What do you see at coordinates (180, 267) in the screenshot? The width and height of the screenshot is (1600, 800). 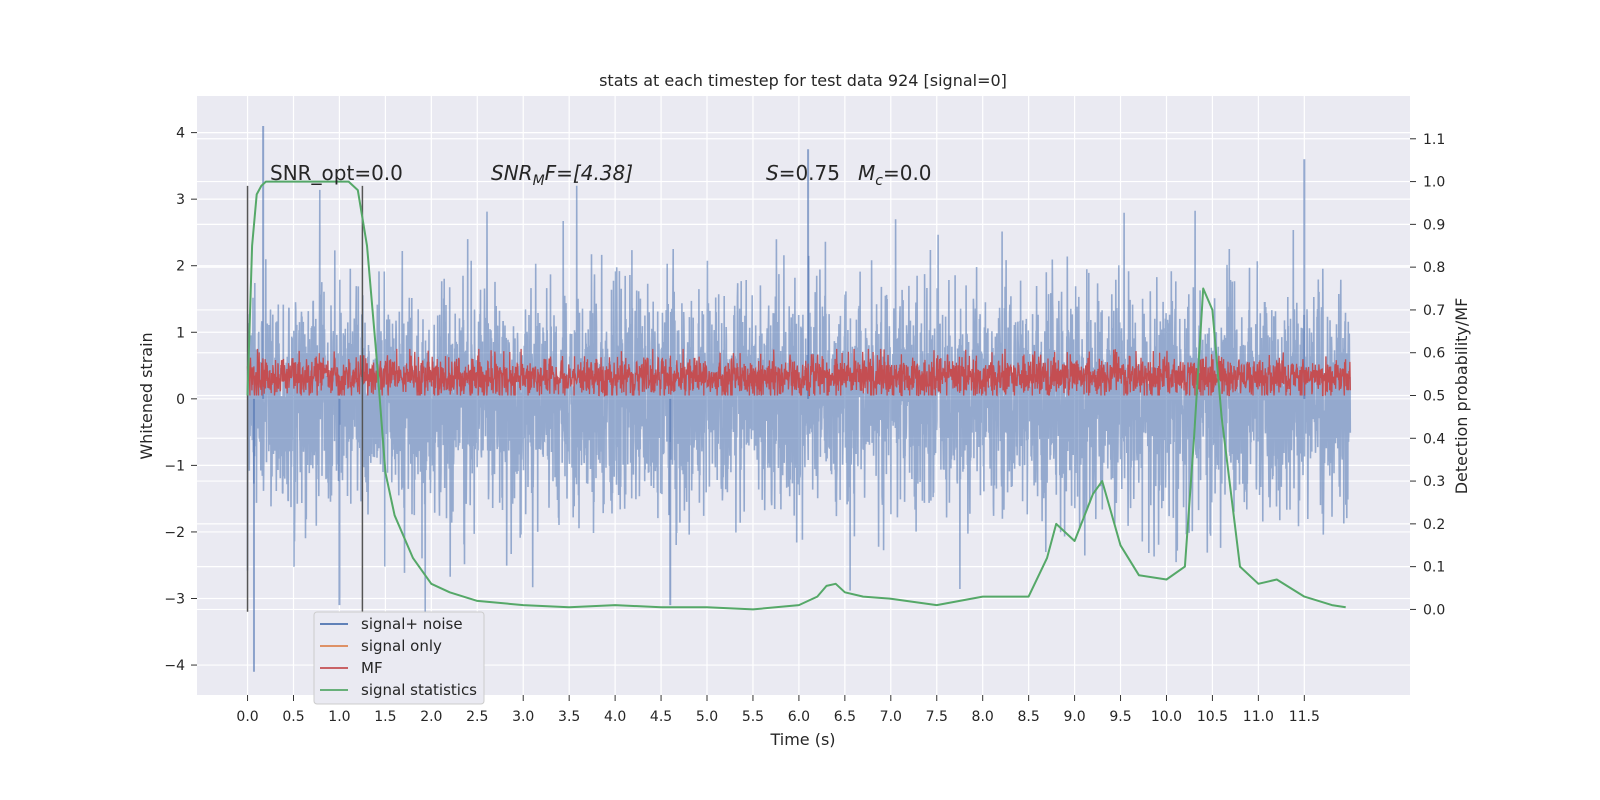 I see `y-tick-label: 2` at bounding box center [180, 267].